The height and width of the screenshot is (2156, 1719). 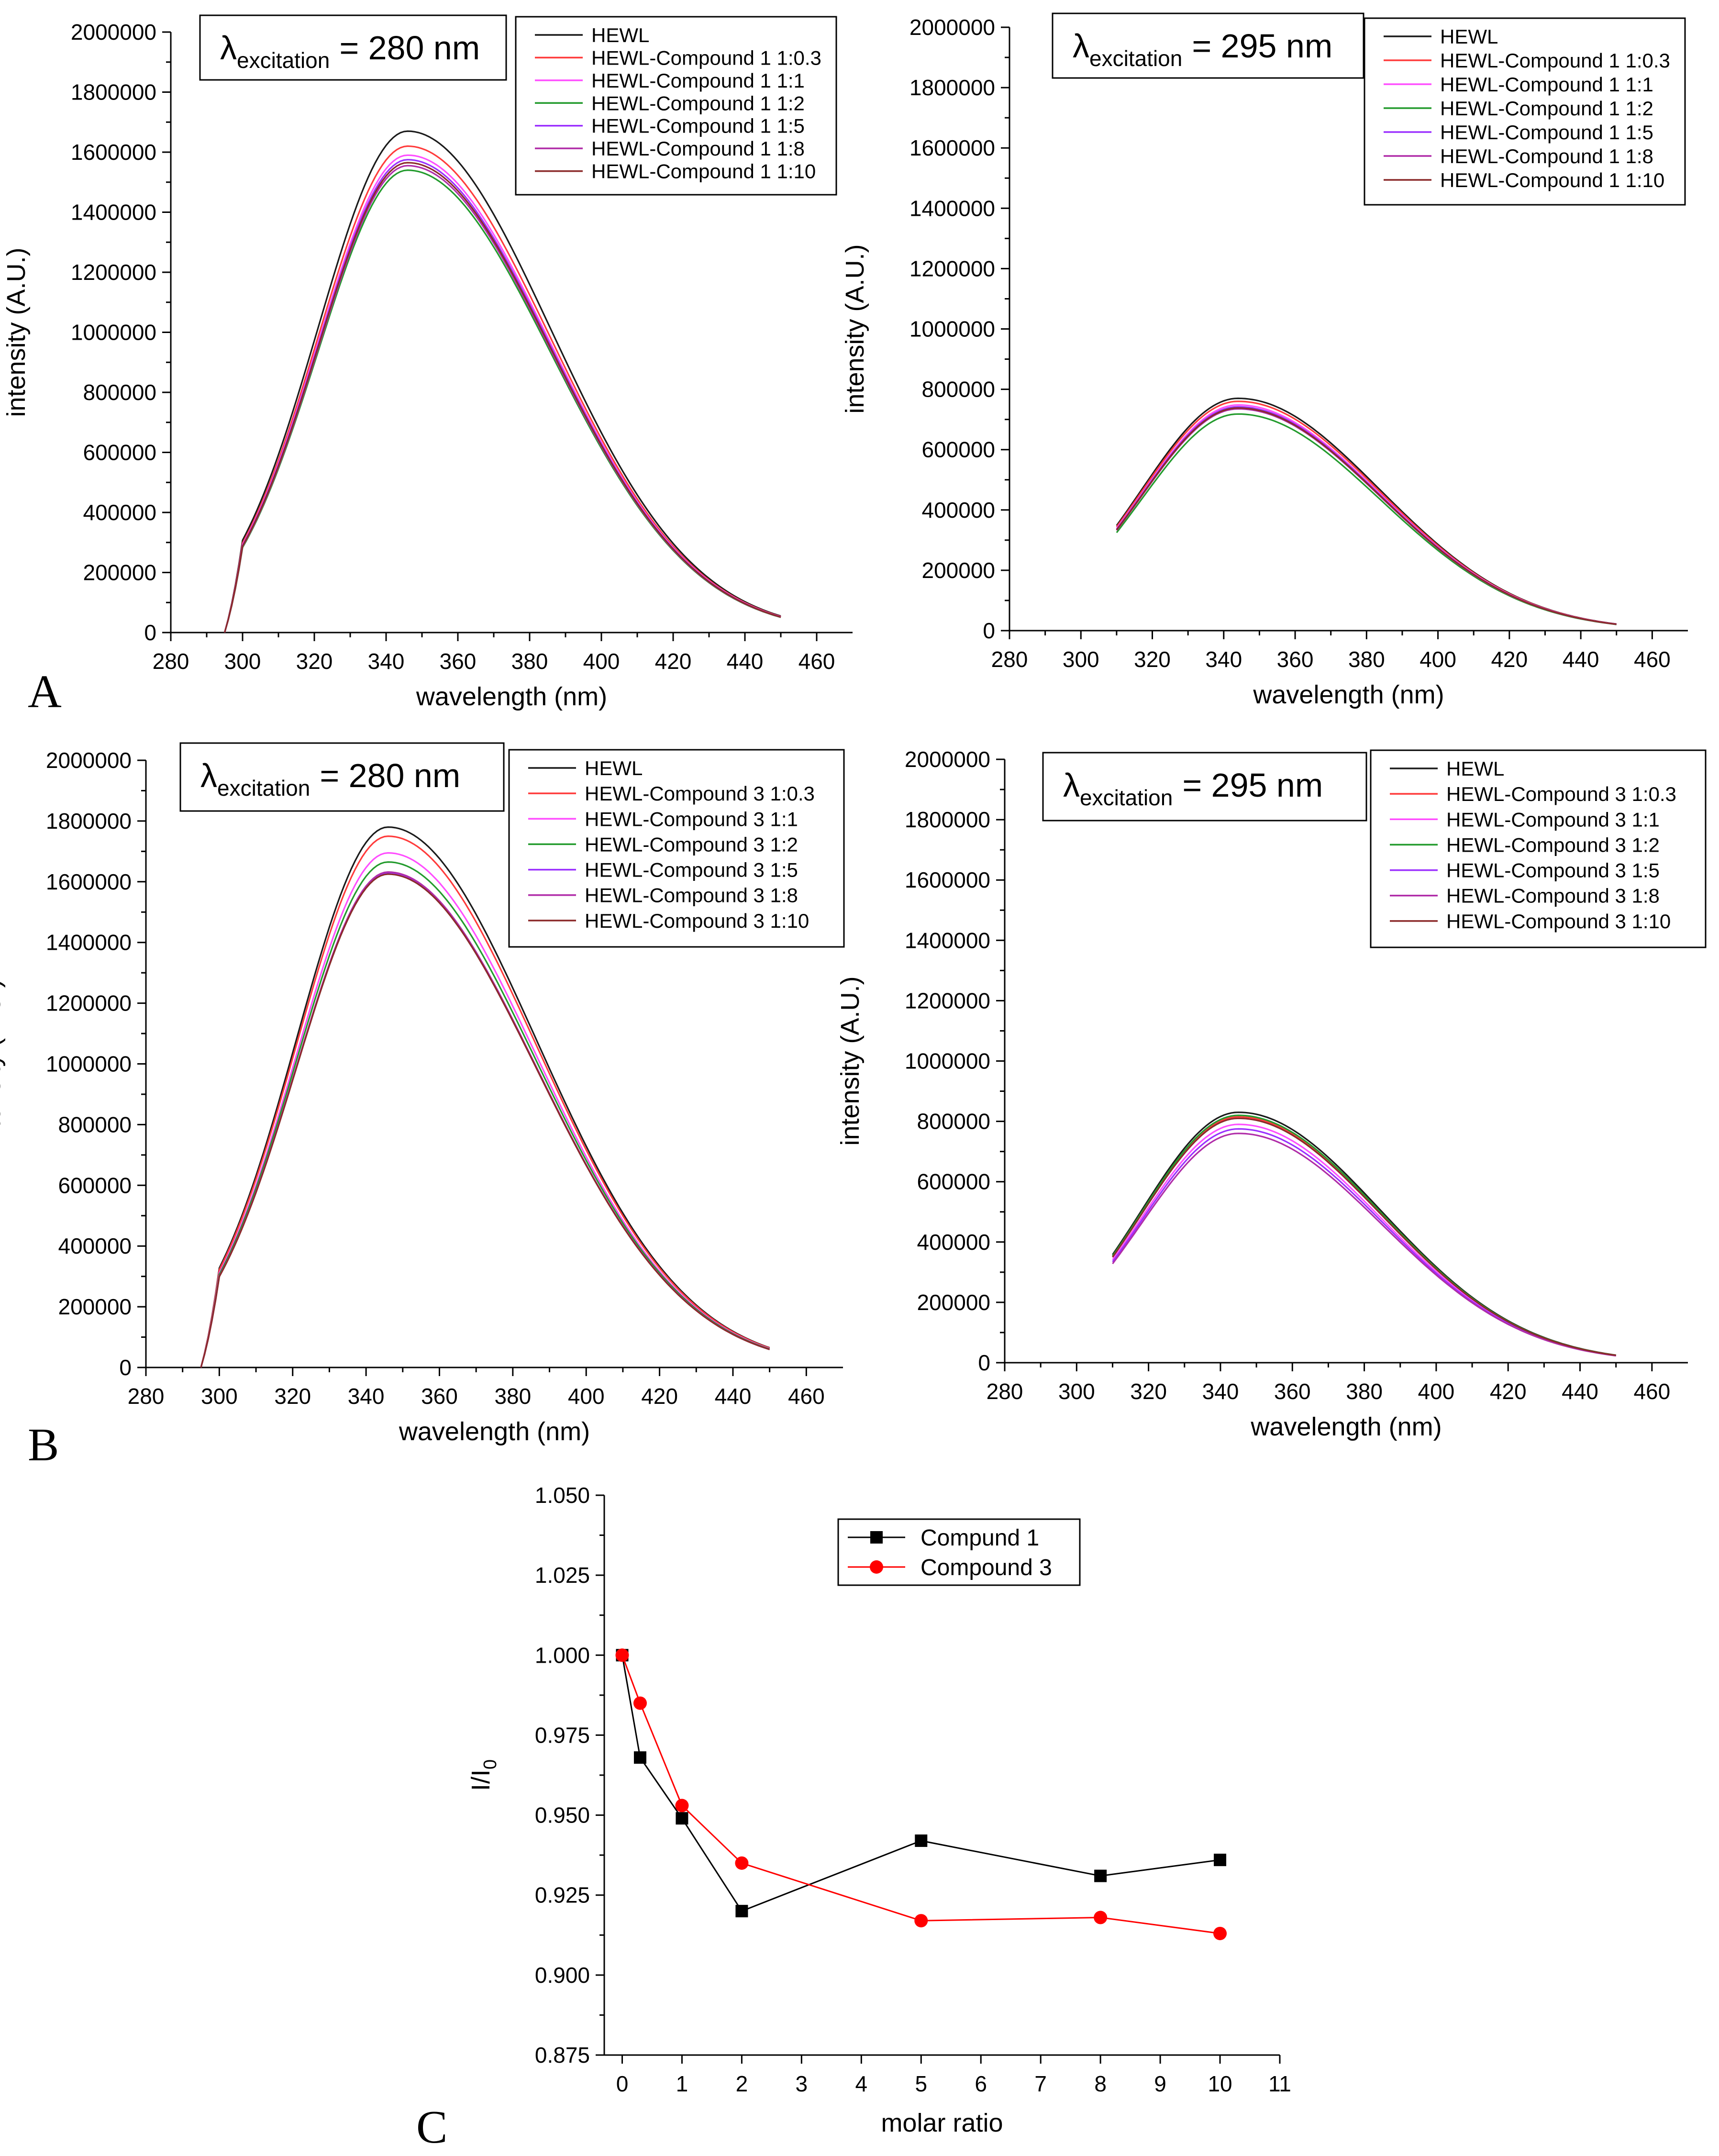 I want to click on y-tick-label: 0.975, so click(x=562, y=1735).